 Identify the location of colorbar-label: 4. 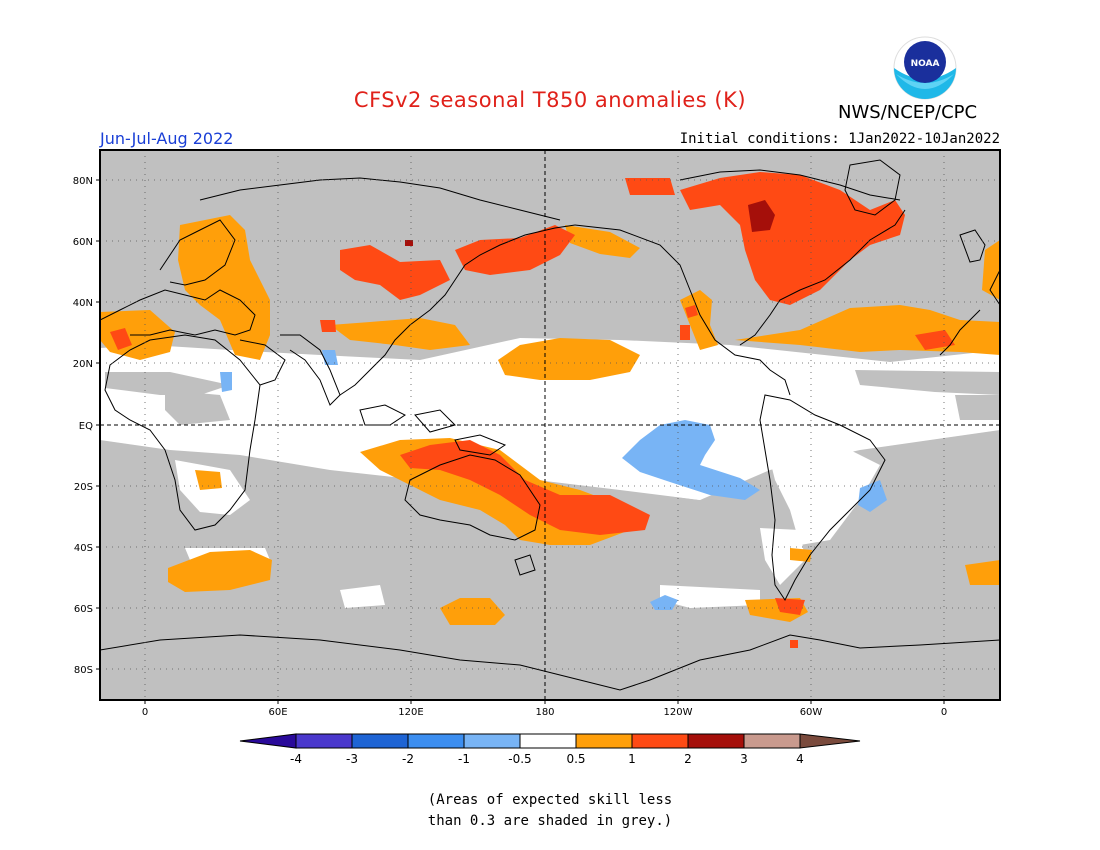
(800, 759).